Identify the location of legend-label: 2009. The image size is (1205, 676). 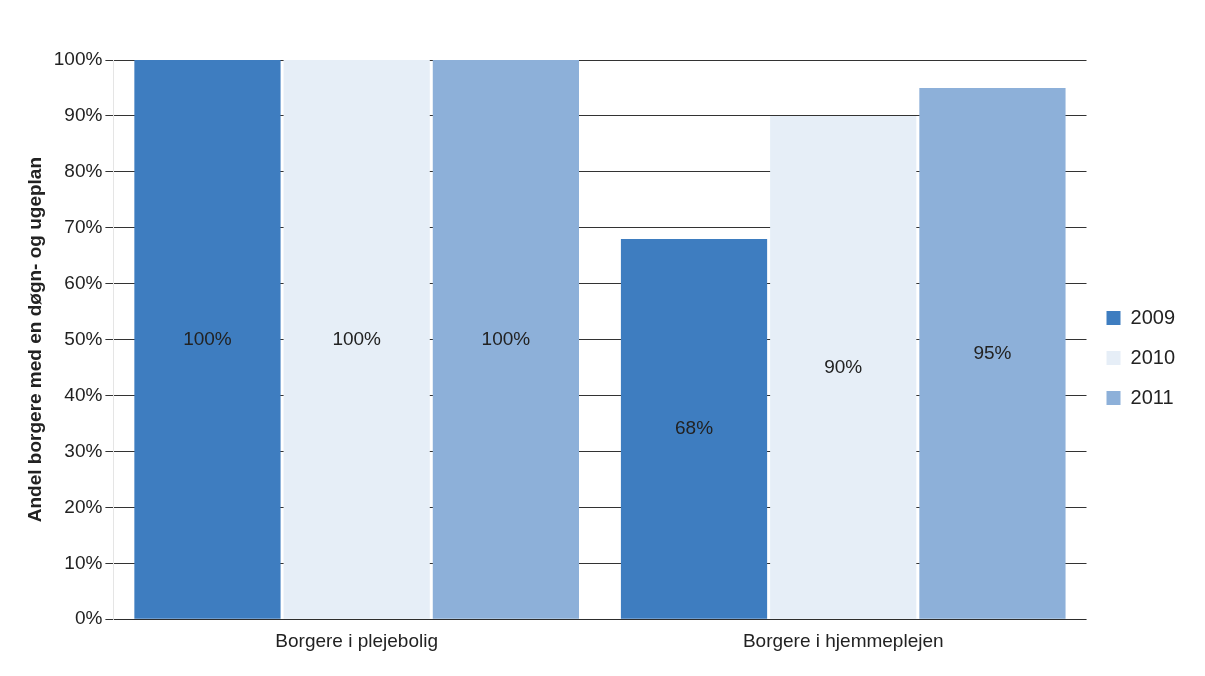
(1153, 316).